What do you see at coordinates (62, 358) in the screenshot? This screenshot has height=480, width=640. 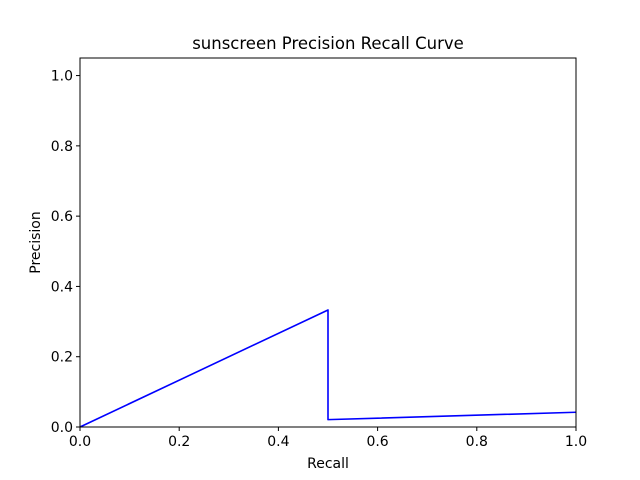 I see `y-tick-label: 0.2` at bounding box center [62, 358].